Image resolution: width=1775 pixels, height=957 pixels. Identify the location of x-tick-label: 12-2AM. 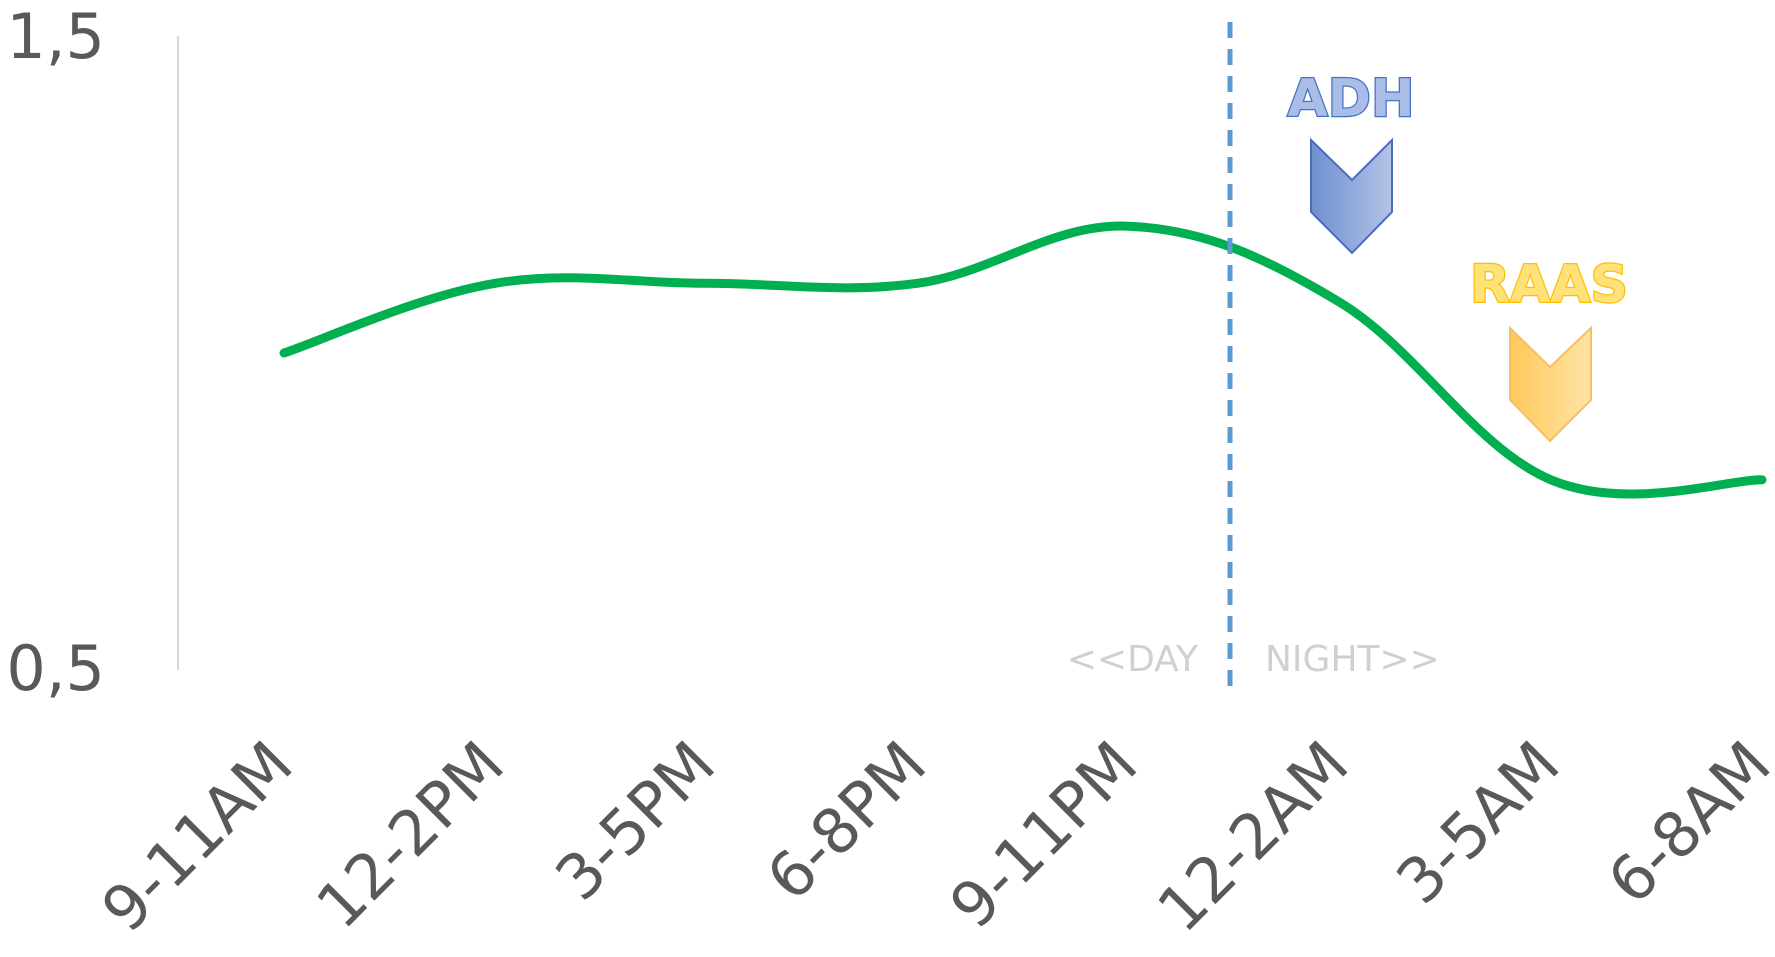
(1252, 836).